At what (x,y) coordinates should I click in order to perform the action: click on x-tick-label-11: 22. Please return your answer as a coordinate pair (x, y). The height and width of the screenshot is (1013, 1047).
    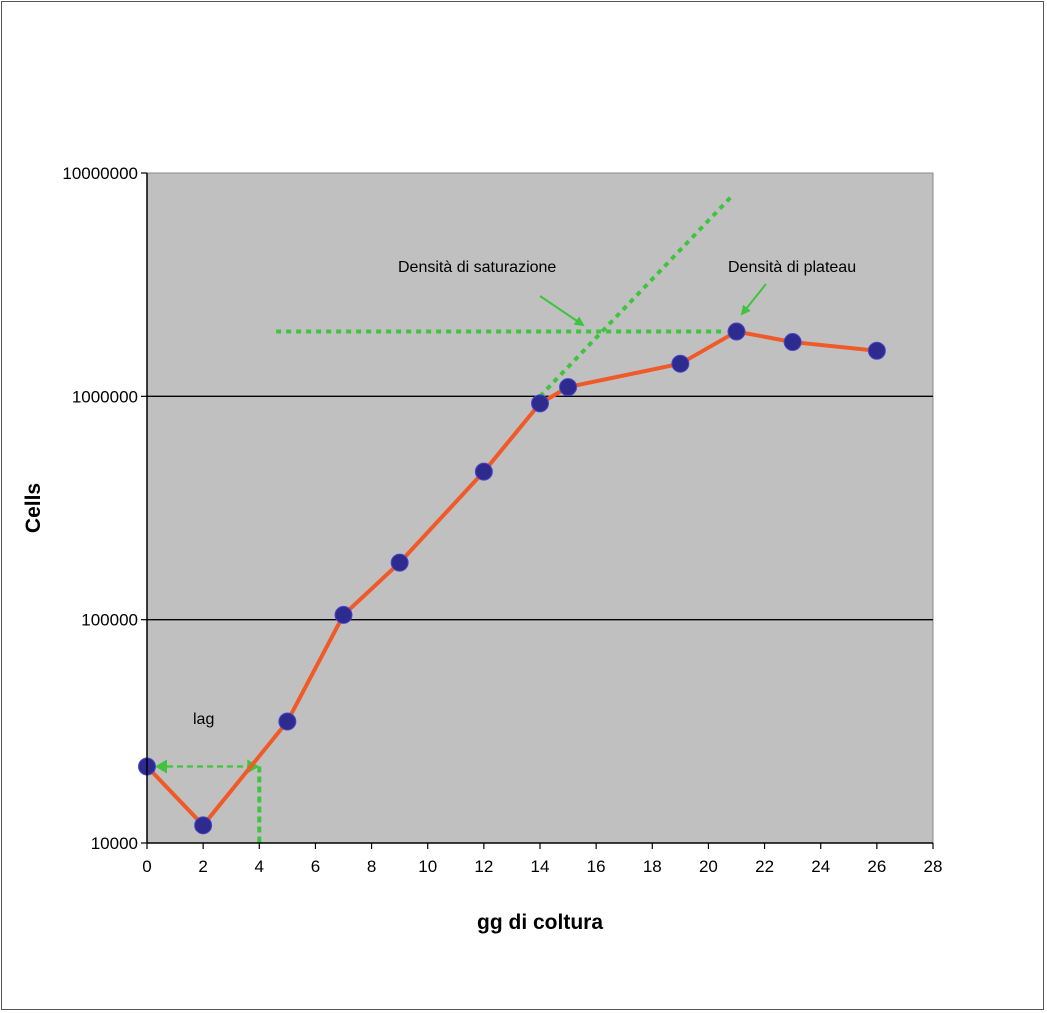
    Looking at the image, I should click on (764, 866).